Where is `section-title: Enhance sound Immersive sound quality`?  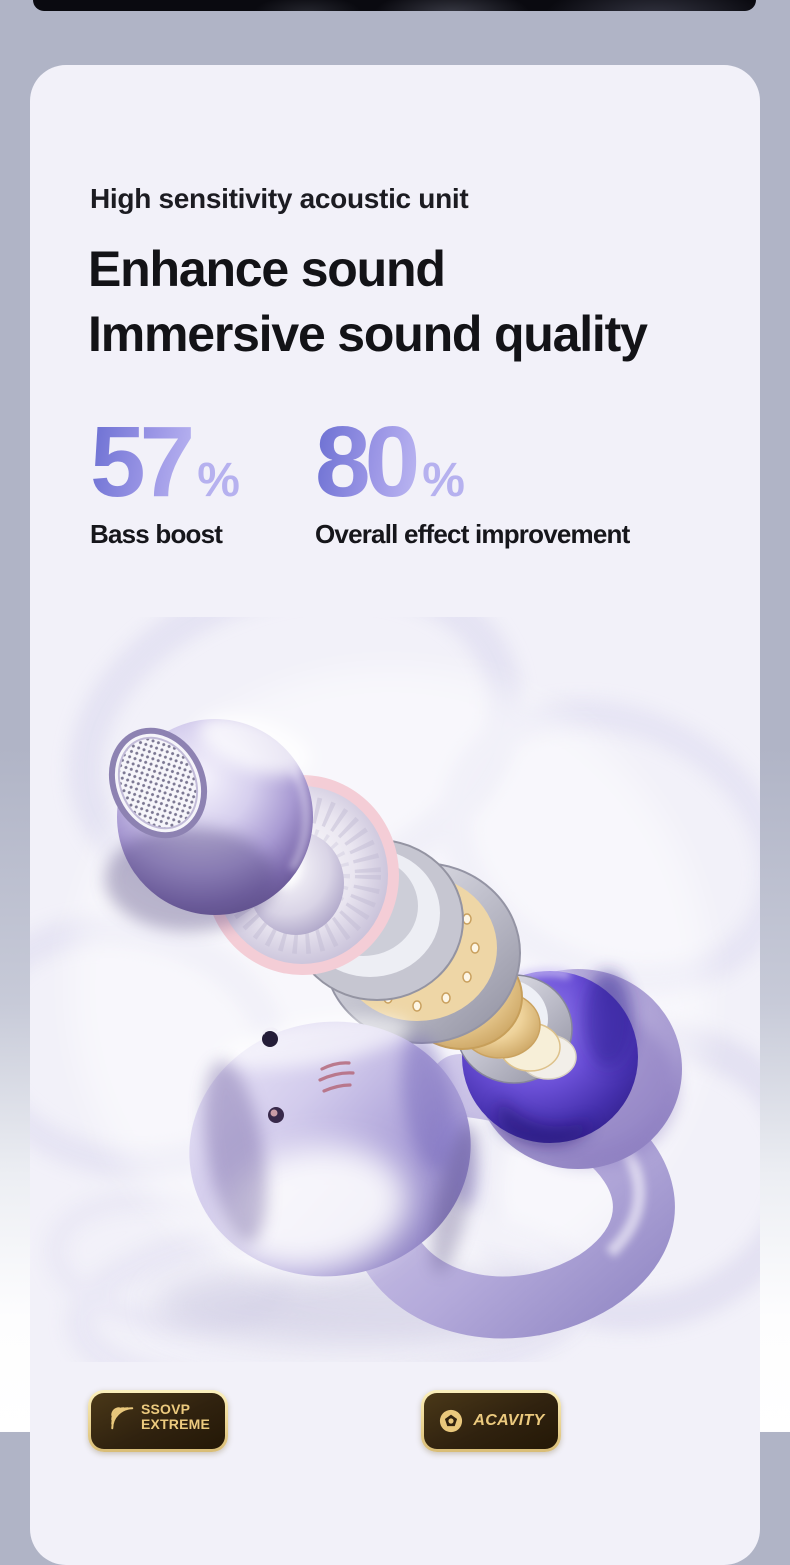 section-title: Enhance sound Immersive sound quality is located at coordinates (424, 302).